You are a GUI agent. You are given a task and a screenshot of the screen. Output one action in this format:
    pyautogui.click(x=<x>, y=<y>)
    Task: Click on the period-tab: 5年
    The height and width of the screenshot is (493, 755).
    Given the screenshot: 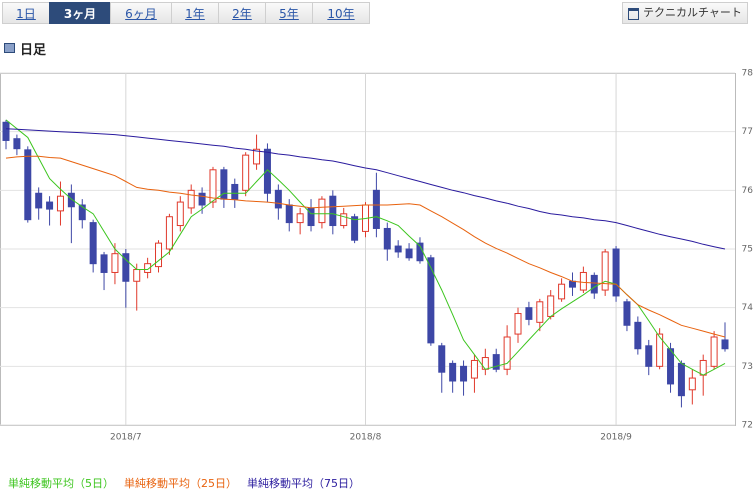 What is the action you would take?
    pyautogui.click(x=289, y=13)
    